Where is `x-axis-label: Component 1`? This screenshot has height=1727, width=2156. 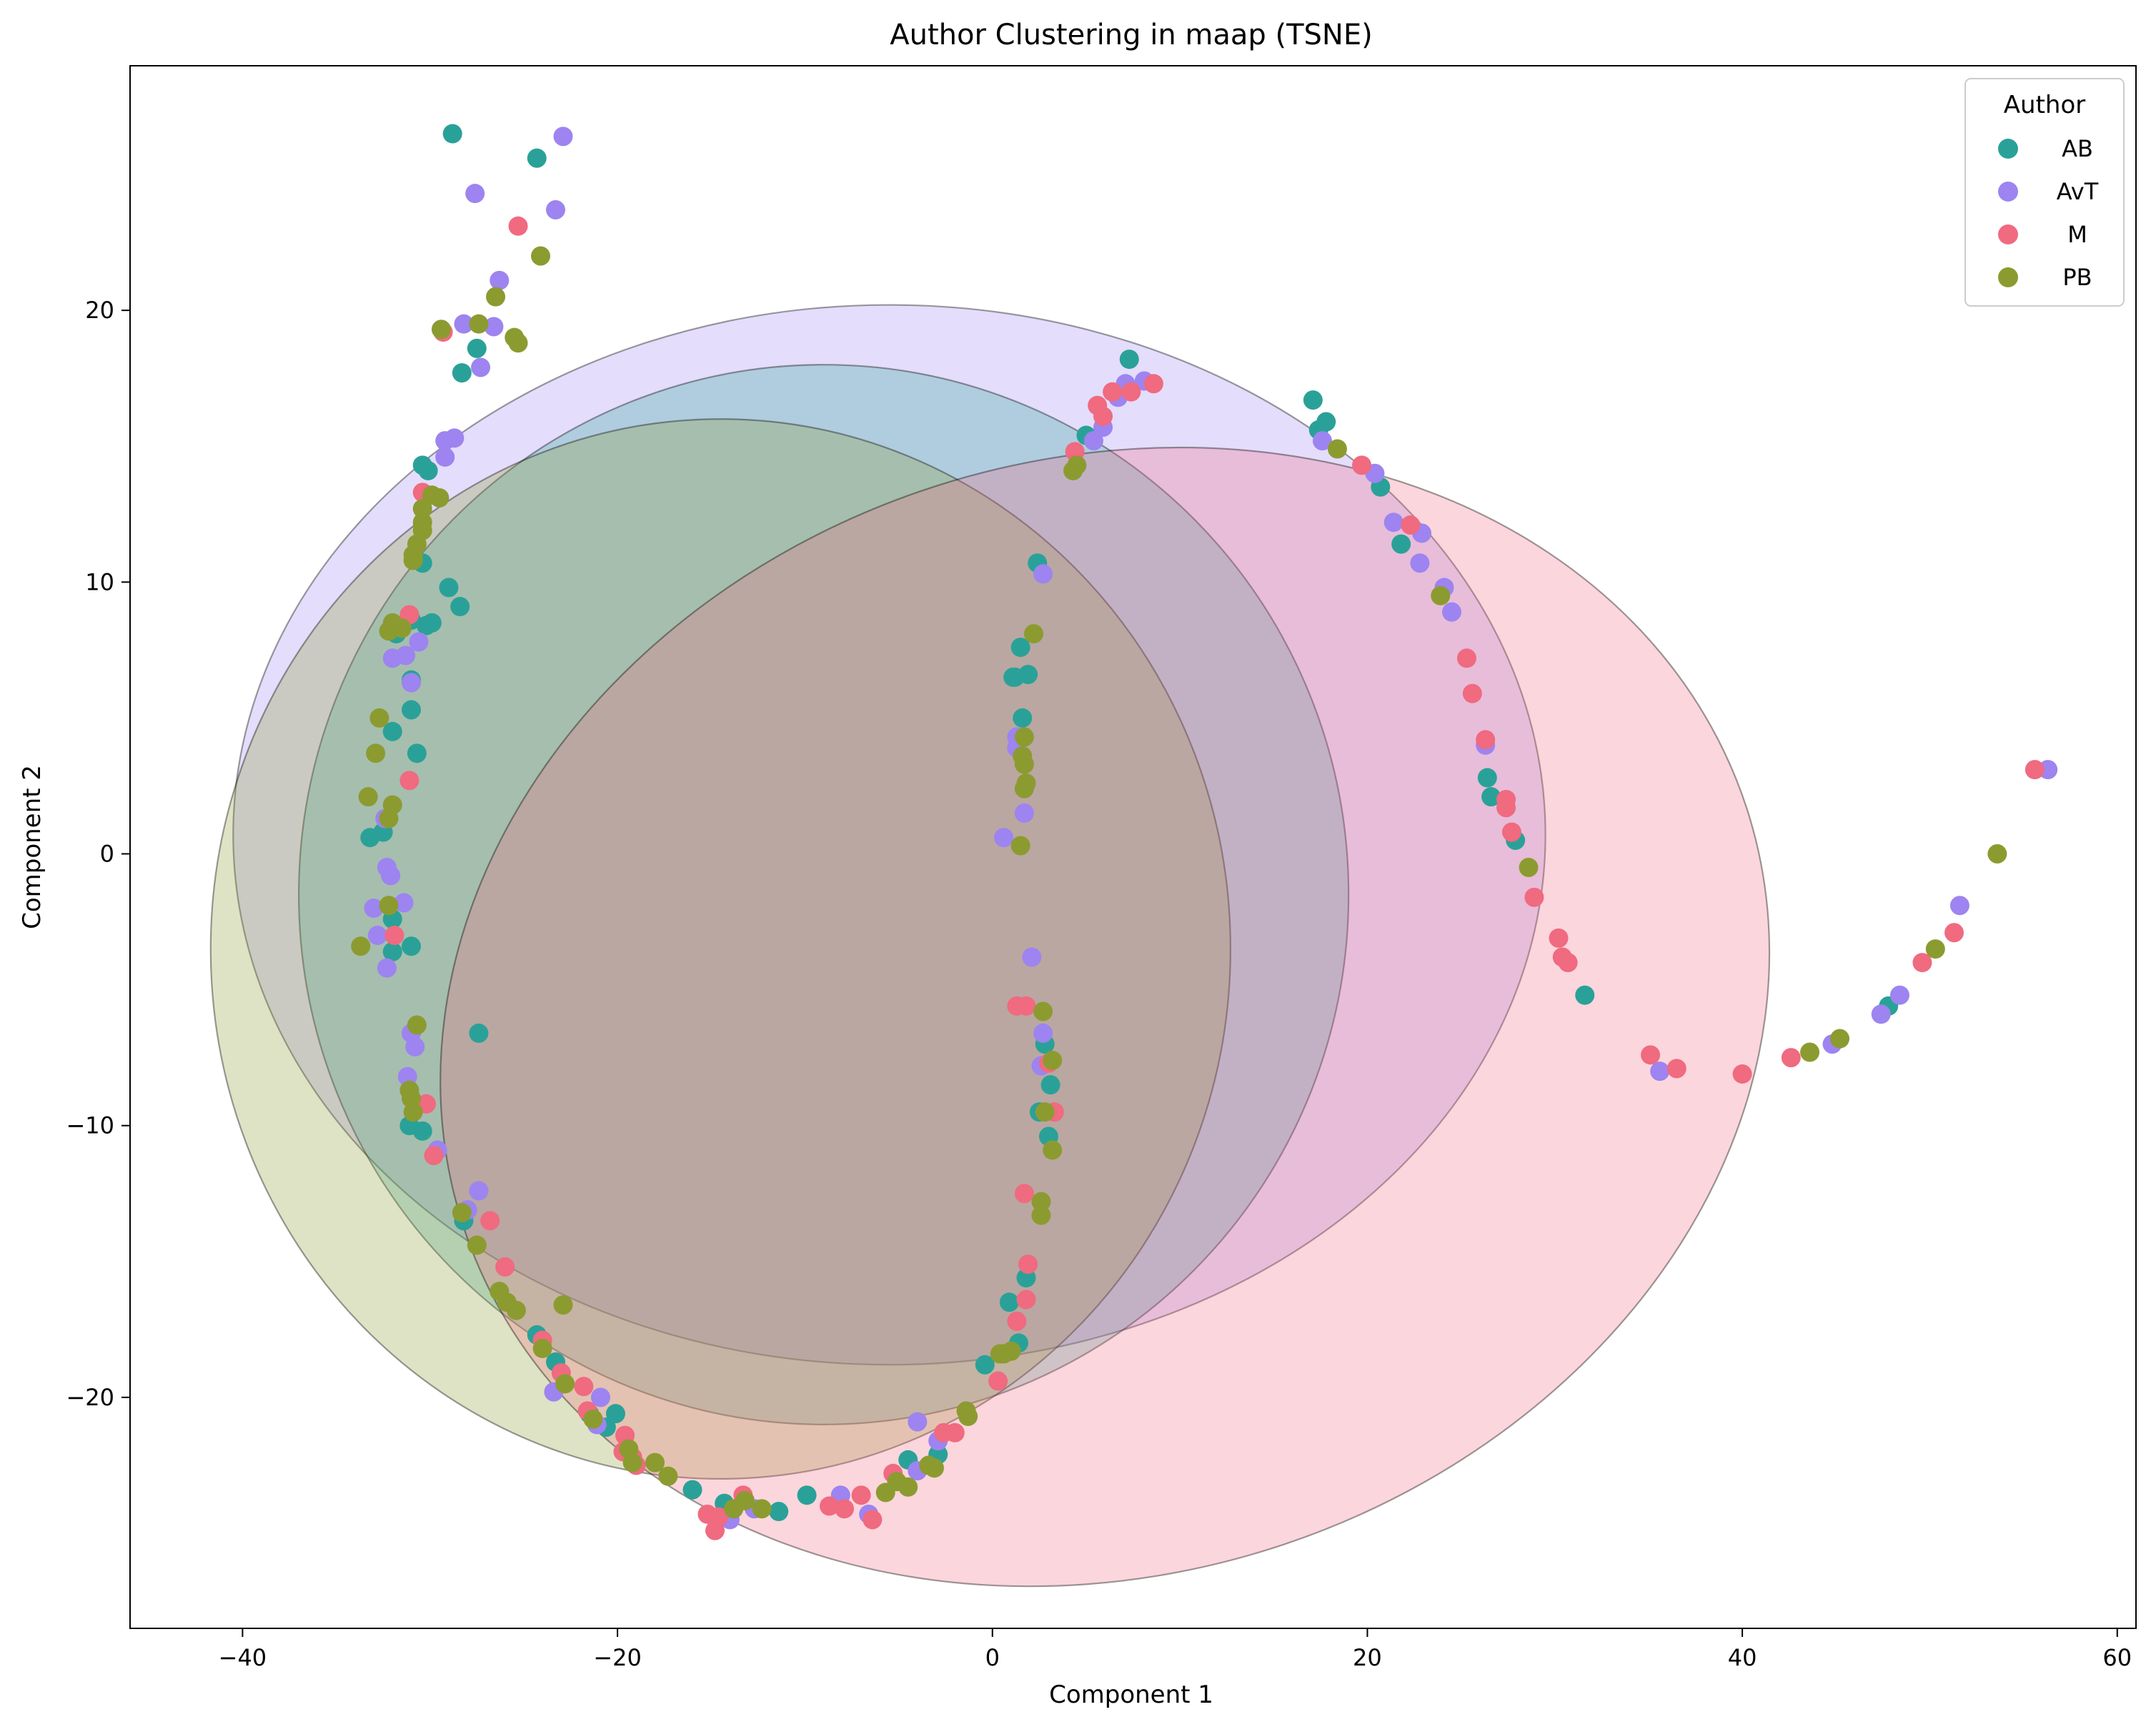
x-axis-label: Component 1 is located at coordinates (1131, 1695).